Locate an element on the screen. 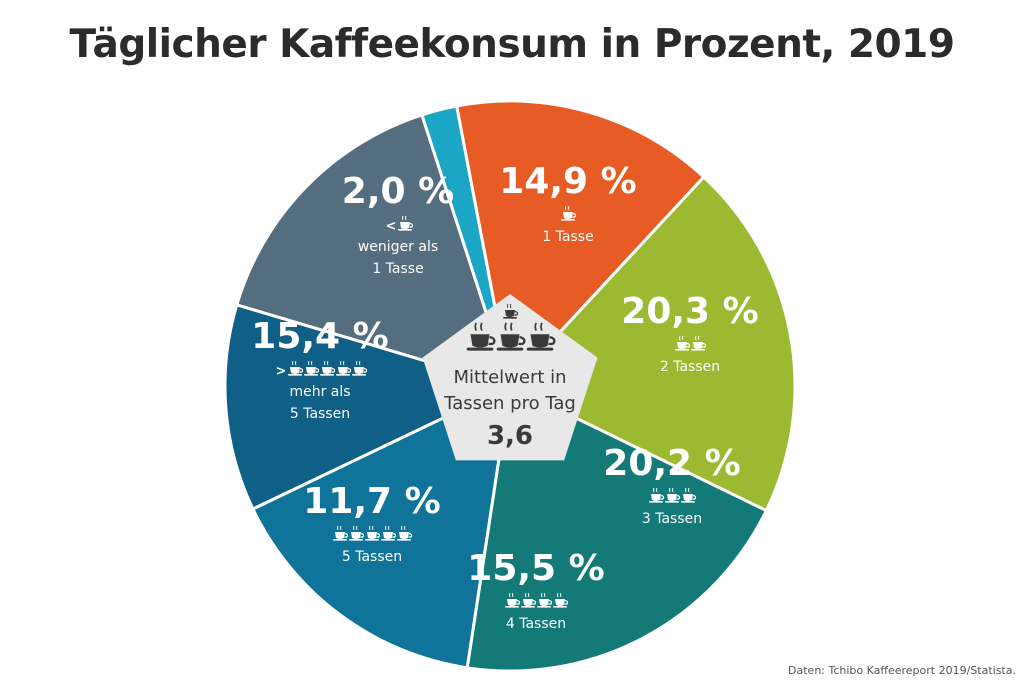 The width and height of the screenshot is (1024, 687). slice-label: 14,9 % 1 Tasse is located at coordinates (567, 203).